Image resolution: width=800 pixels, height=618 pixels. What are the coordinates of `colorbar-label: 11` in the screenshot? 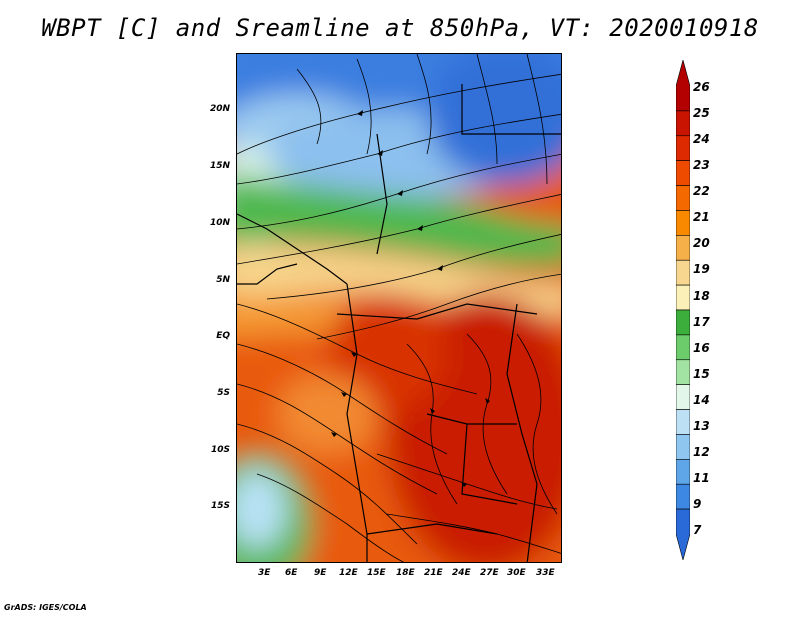 It's located at (701, 478).